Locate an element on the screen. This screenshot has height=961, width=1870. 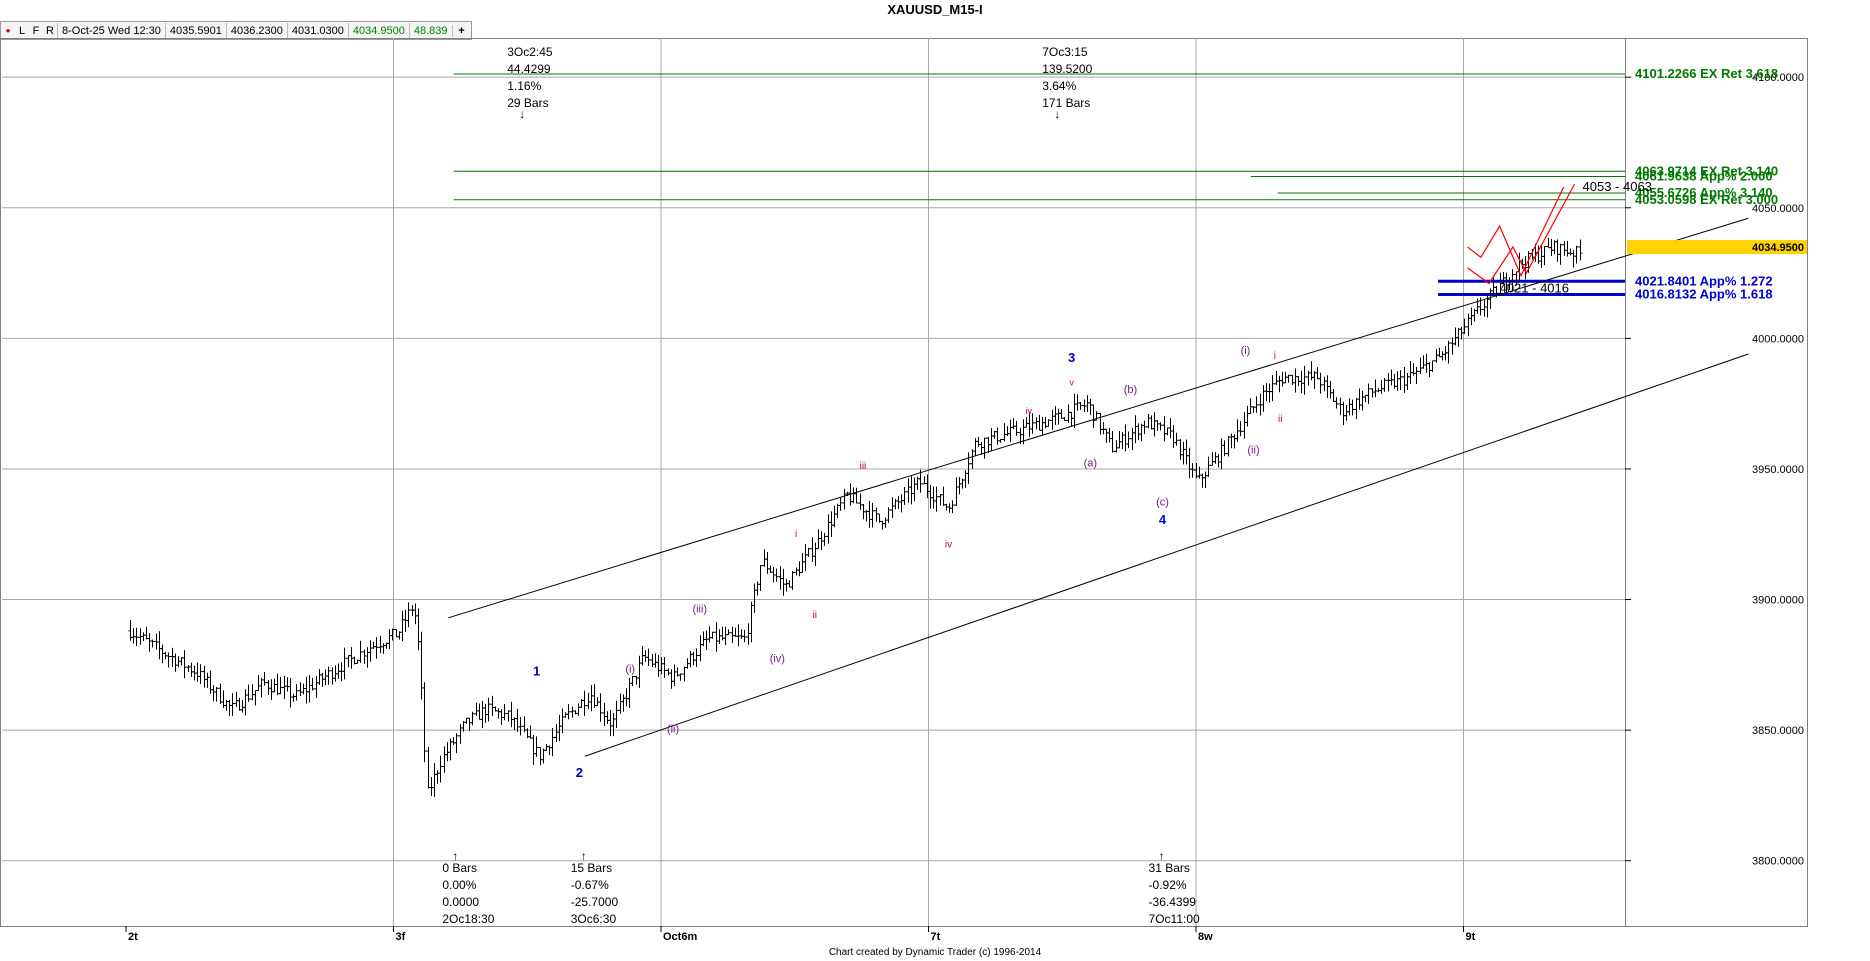
bar-open: 4035.5901 is located at coordinates (195, 30).